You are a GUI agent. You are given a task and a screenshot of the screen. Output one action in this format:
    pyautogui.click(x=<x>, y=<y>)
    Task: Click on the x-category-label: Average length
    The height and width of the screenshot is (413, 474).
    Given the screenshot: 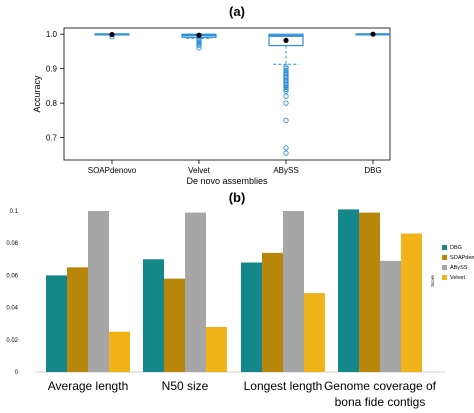 What is the action you would take?
    pyautogui.click(x=88, y=386)
    